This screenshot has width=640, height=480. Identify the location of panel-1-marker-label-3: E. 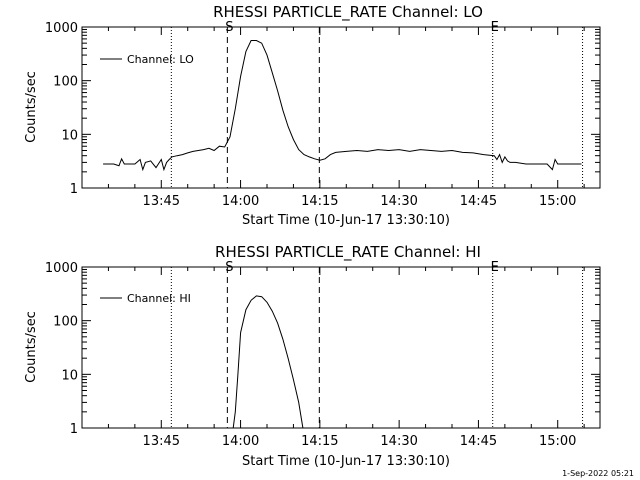
(495, 267).